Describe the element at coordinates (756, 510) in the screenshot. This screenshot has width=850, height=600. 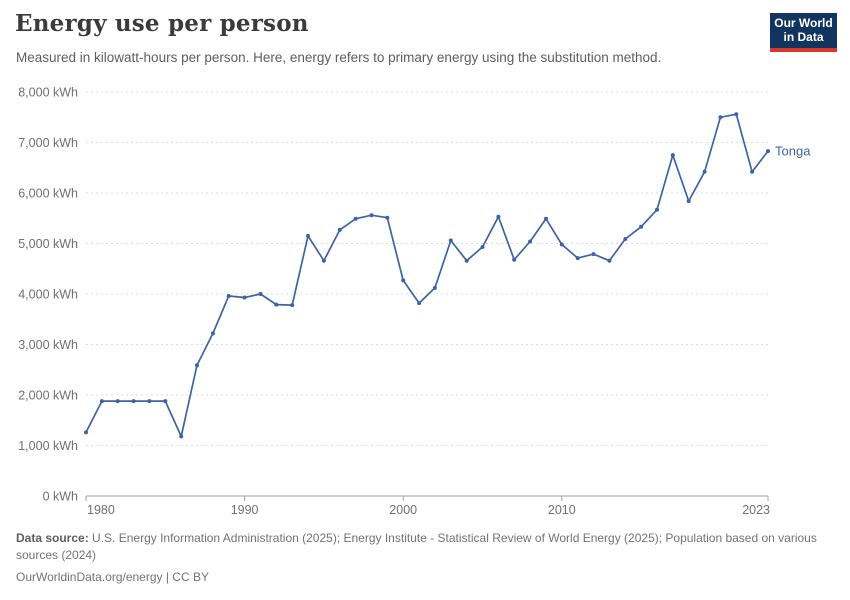
I see `x-tick-label: 2023` at that location.